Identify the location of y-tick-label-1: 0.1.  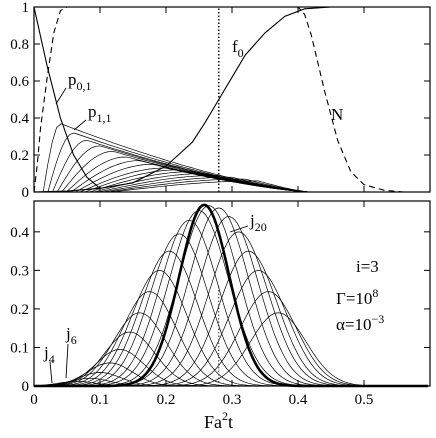
(19, 348).